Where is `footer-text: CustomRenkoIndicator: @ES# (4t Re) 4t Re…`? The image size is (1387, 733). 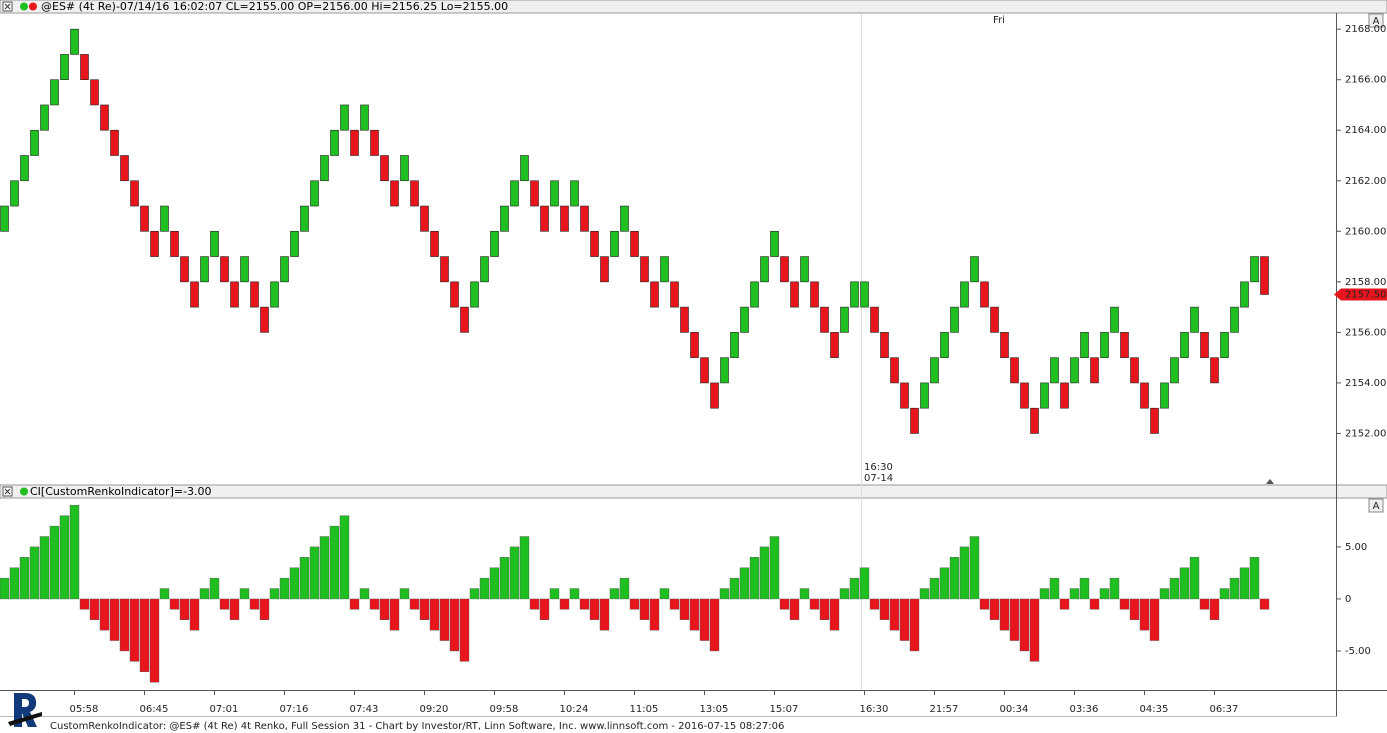
footer-text: CustomRenkoIndicator: @ES# (4t Re) 4t Re… is located at coordinates (417, 726).